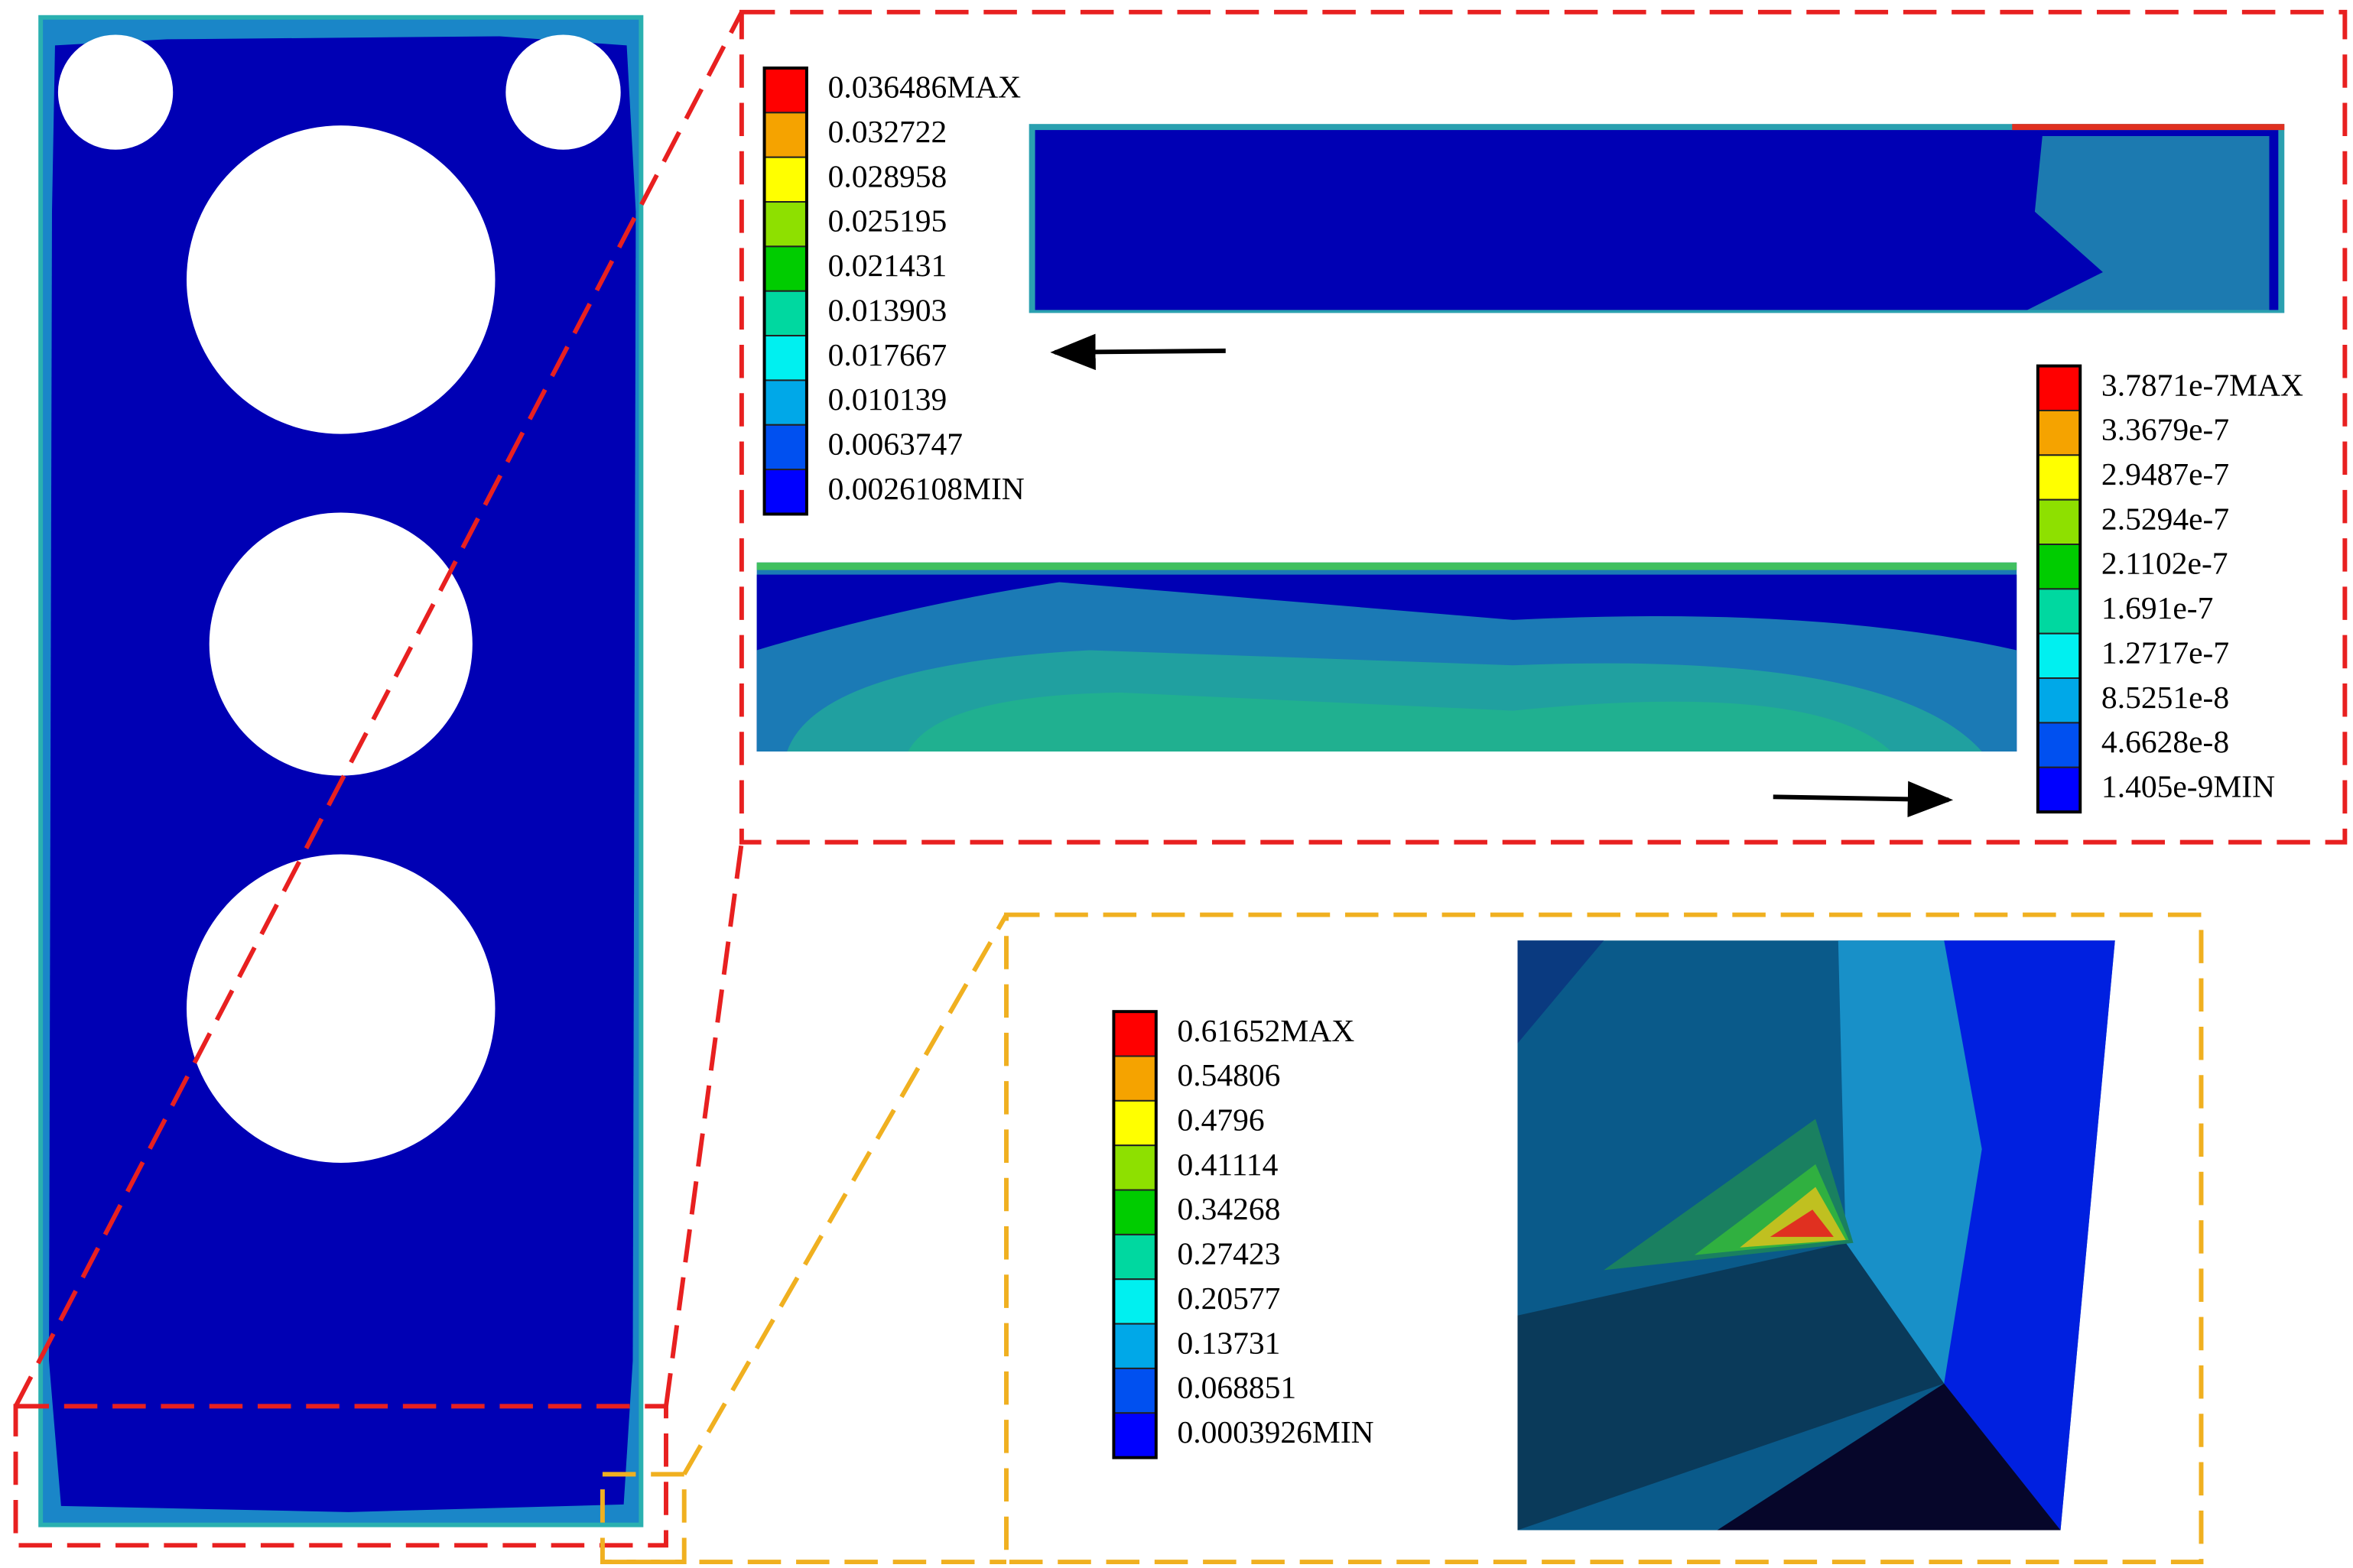  Describe the element at coordinates (2164, 563) in the screenshot. I see `legend-label: 2.1102e-7` at that location.